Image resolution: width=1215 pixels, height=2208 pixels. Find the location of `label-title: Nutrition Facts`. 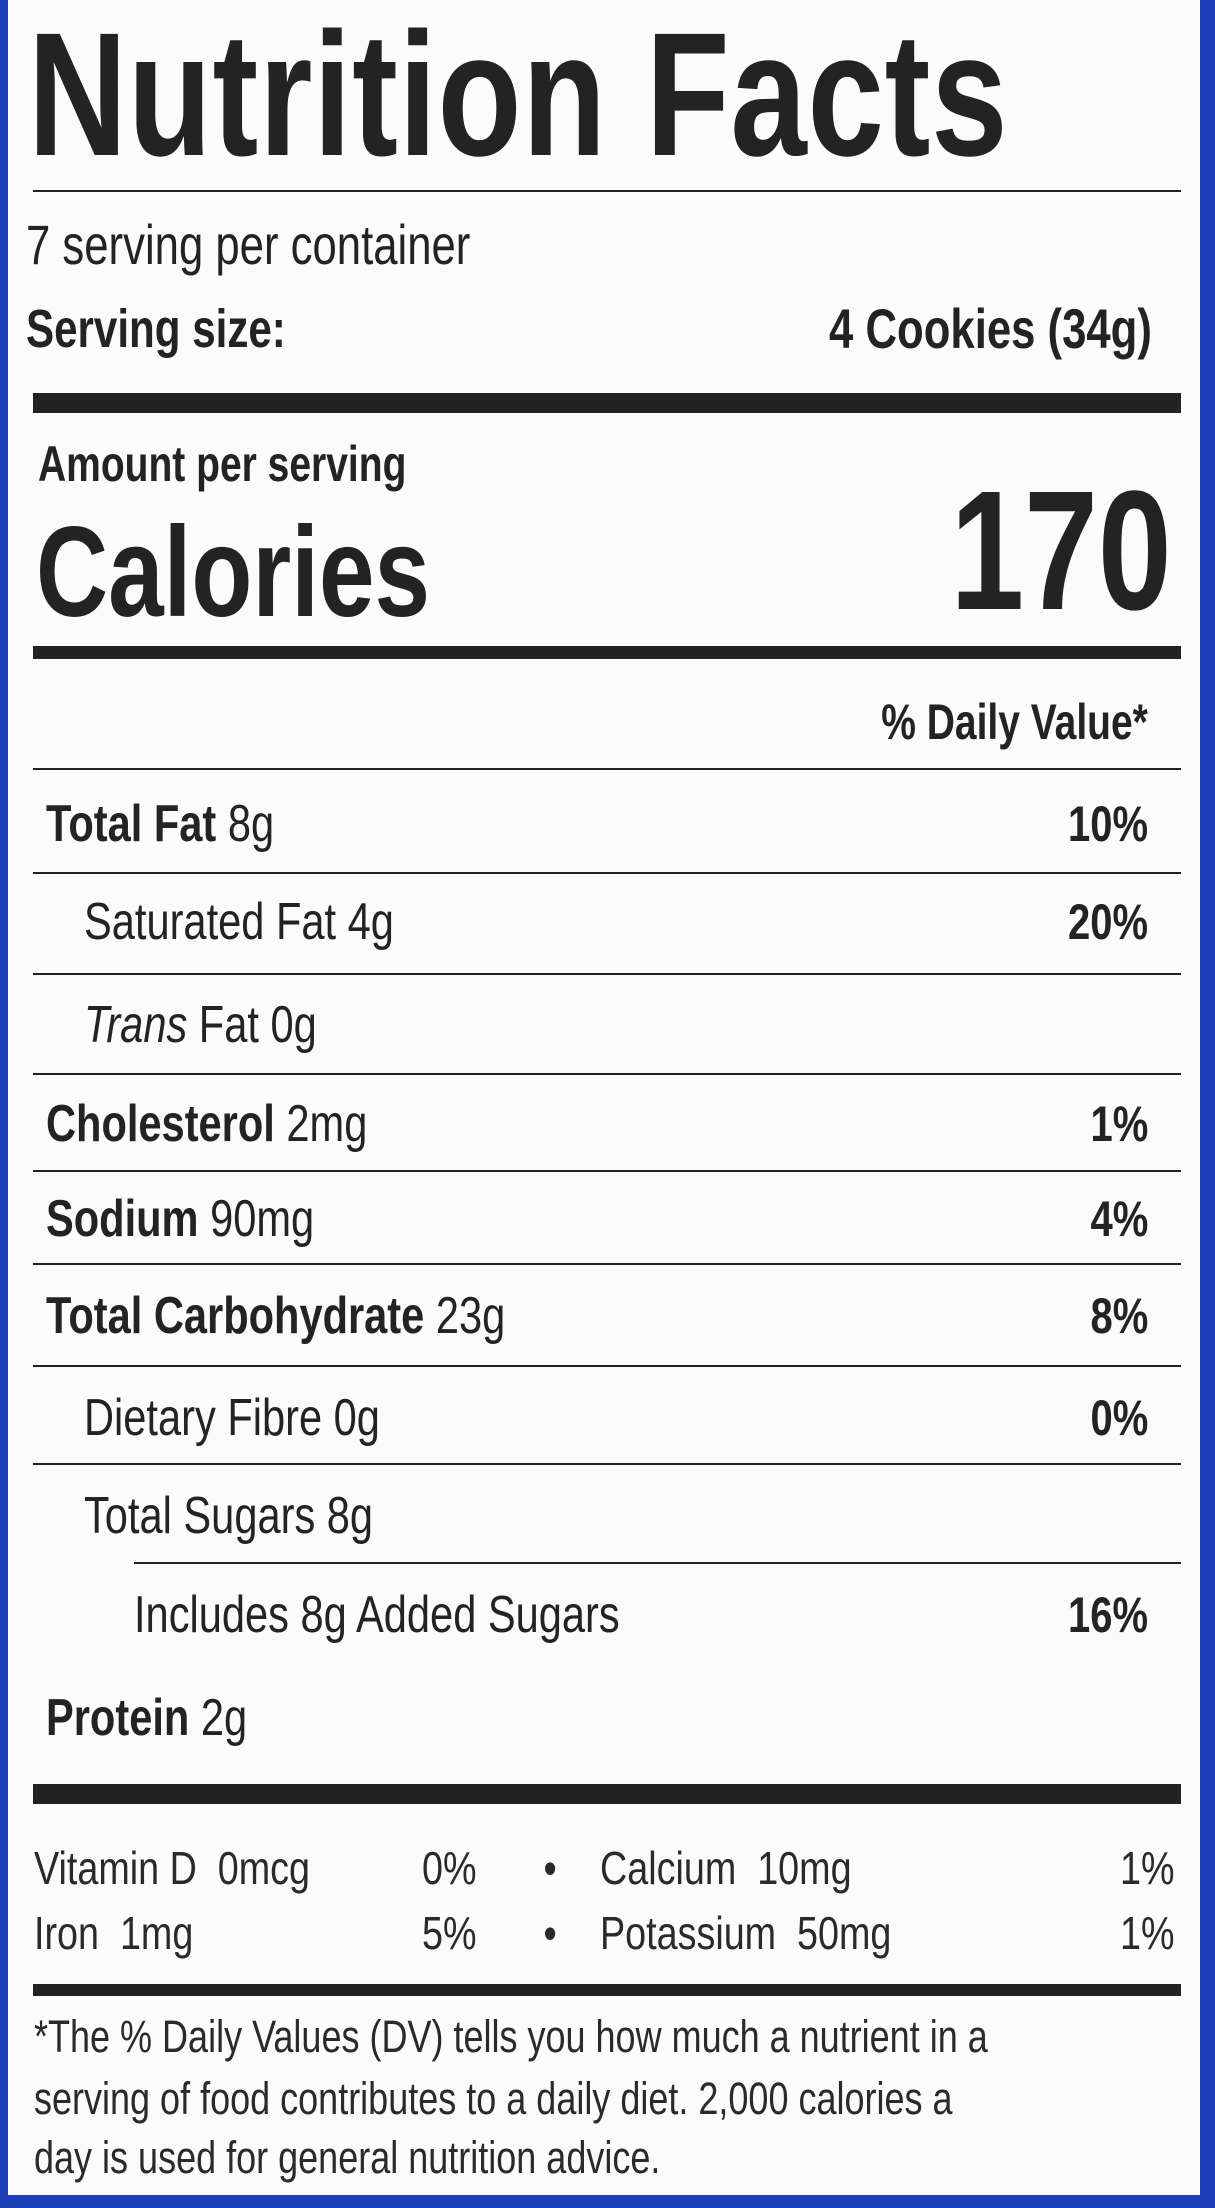

label-title: Nutrition Facts is located at coordinates (518, 96).